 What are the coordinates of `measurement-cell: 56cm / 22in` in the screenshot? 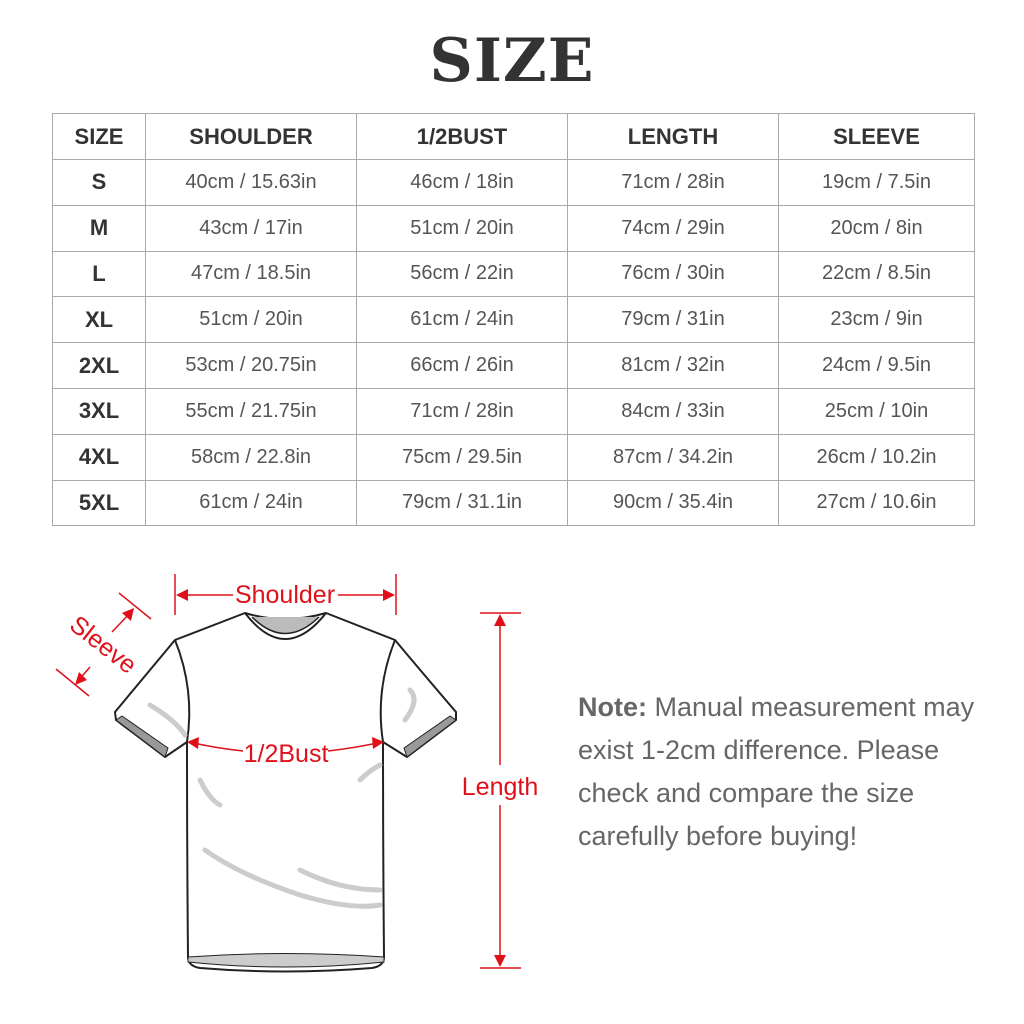 It's located at (462, 274).